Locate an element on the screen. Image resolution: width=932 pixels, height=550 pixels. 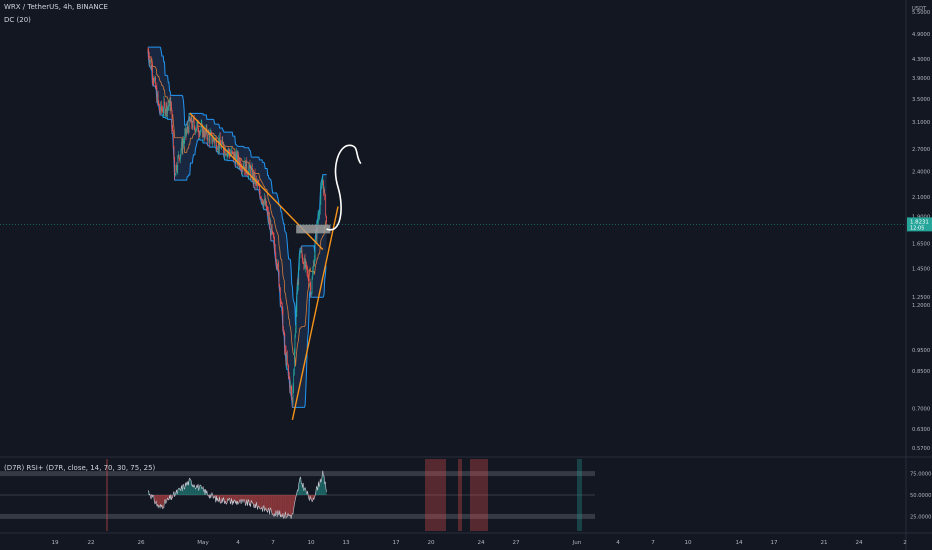
drawings is located at coordinates (275, 266).